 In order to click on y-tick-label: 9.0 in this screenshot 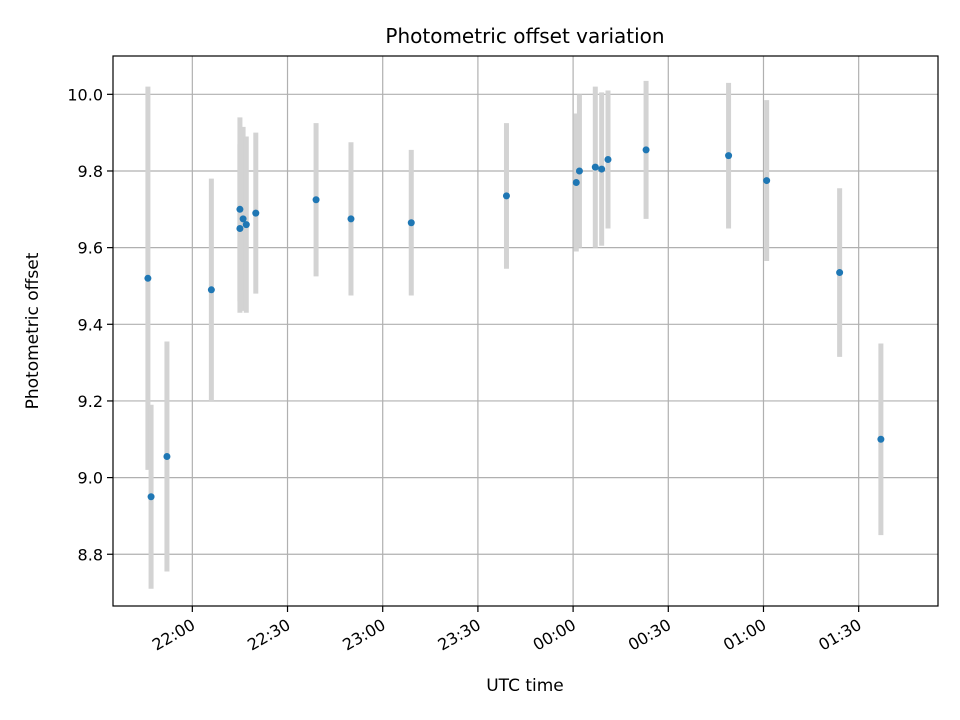, I will do `click(90, 478)`.